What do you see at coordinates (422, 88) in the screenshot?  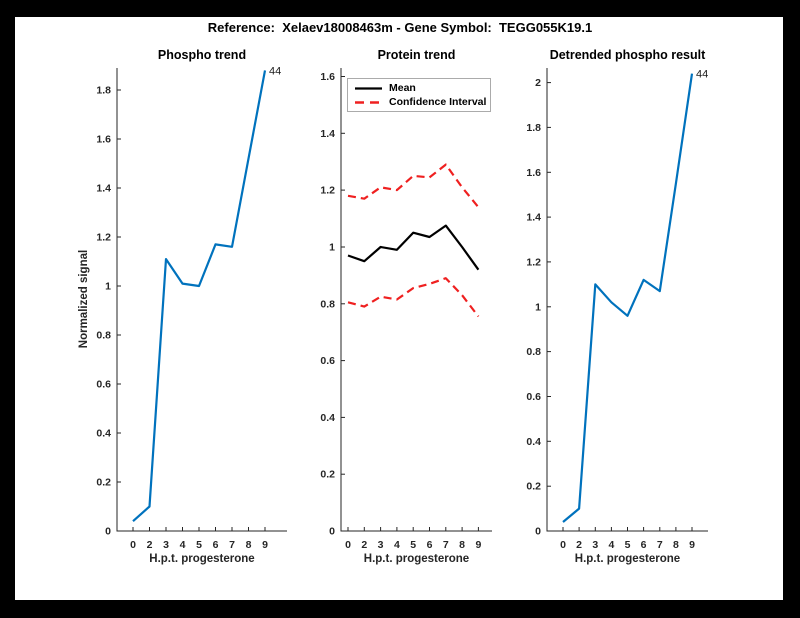 I see `legend-item-mean: Mean` at bounding box center [422, 88].